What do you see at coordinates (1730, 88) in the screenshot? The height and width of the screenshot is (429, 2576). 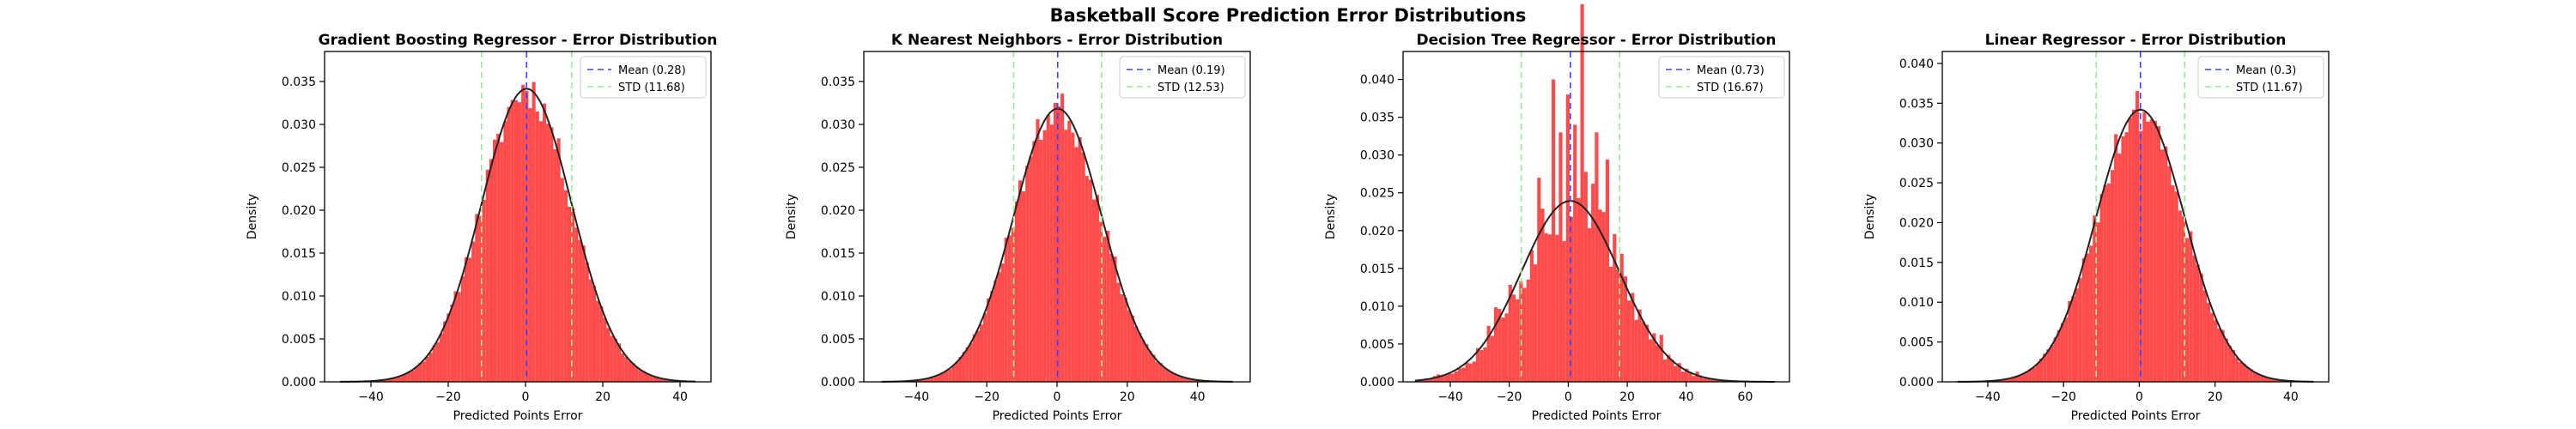 I see `legend-std-label: STD (16.67)` at bounding box center [1730, 88].